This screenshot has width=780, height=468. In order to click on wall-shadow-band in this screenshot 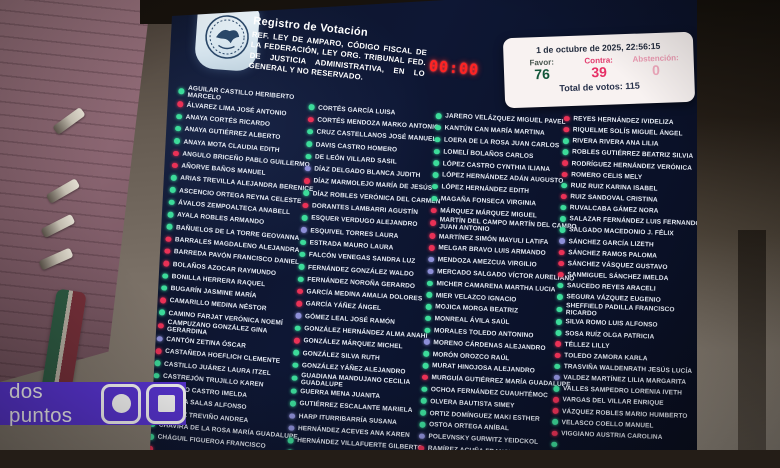, I will do `click(752, 340)`.